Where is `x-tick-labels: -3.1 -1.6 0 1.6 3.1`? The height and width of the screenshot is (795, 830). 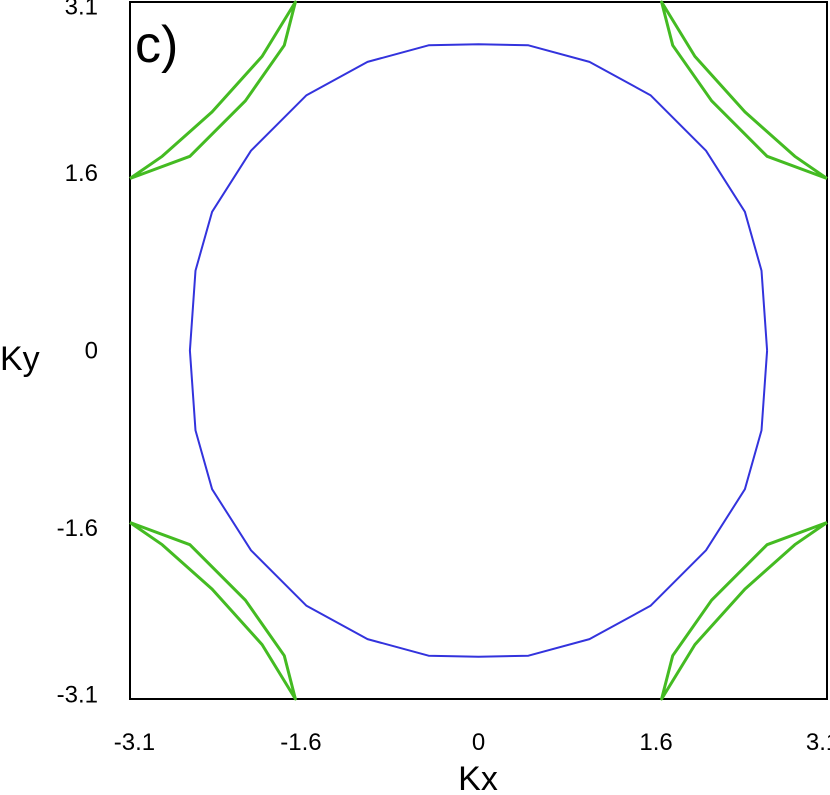 x-tick-labels: -3.1 -1.6 0 1.6 3.1 is located at coordinates (472, 742).